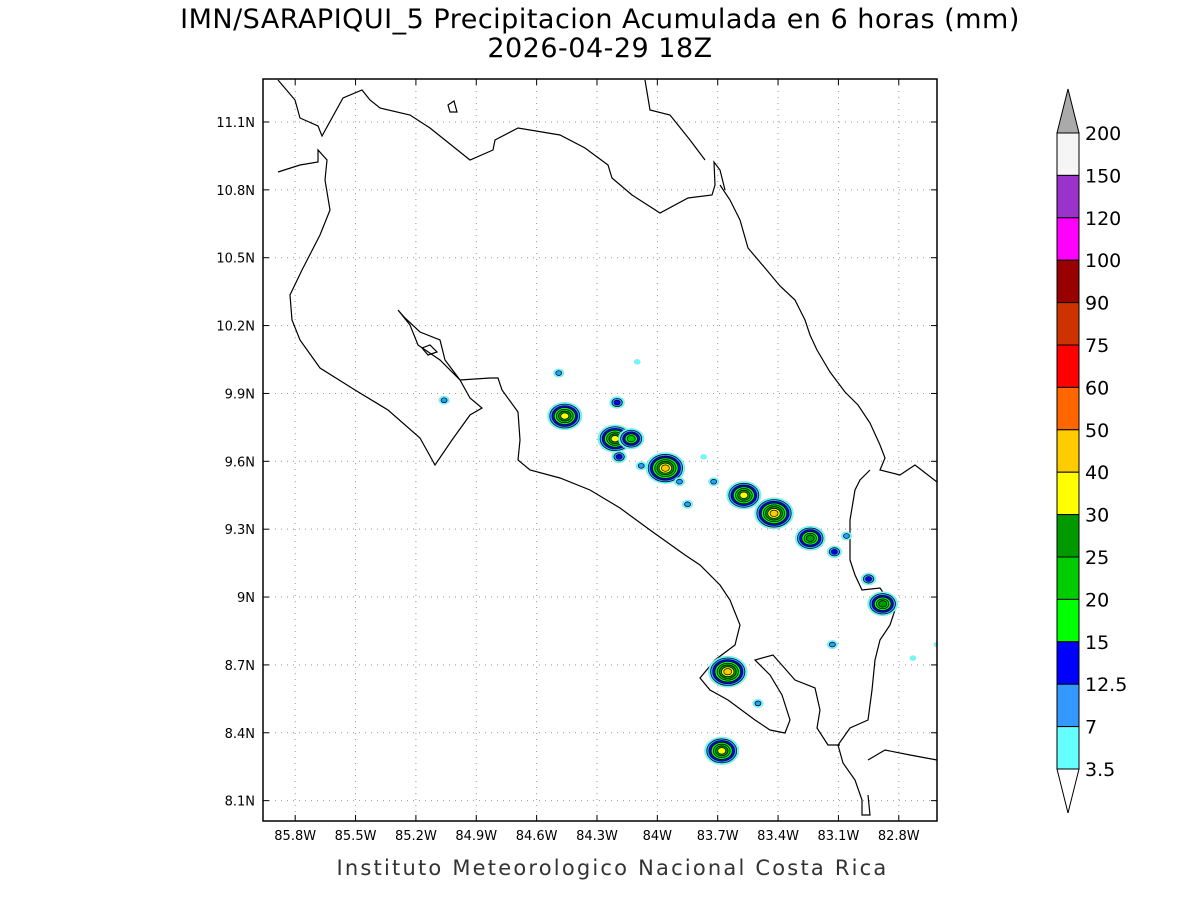 This screenshot has width=1200, height=900. I want to click on northern-coast, so click(675, 120).